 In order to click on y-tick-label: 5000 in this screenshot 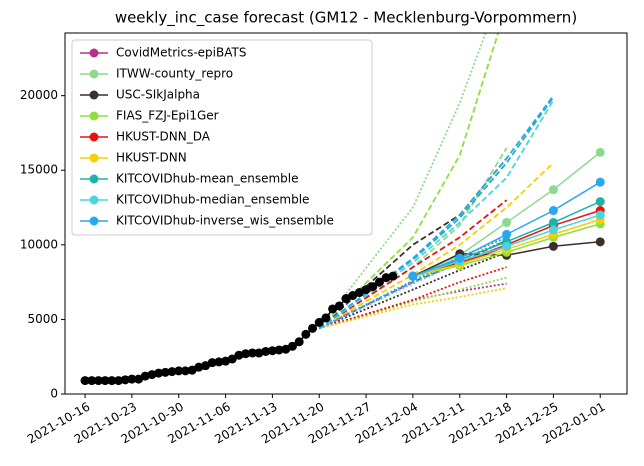, I will do `click(42, 319)`.